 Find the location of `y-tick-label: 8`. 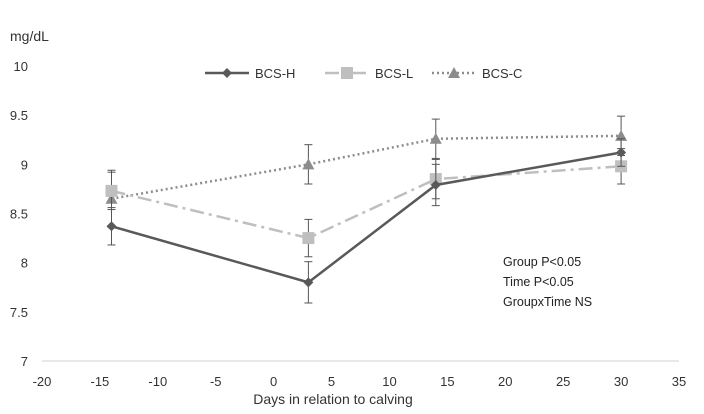

y-tick-label: 8 is located at coordinates (24, 263).